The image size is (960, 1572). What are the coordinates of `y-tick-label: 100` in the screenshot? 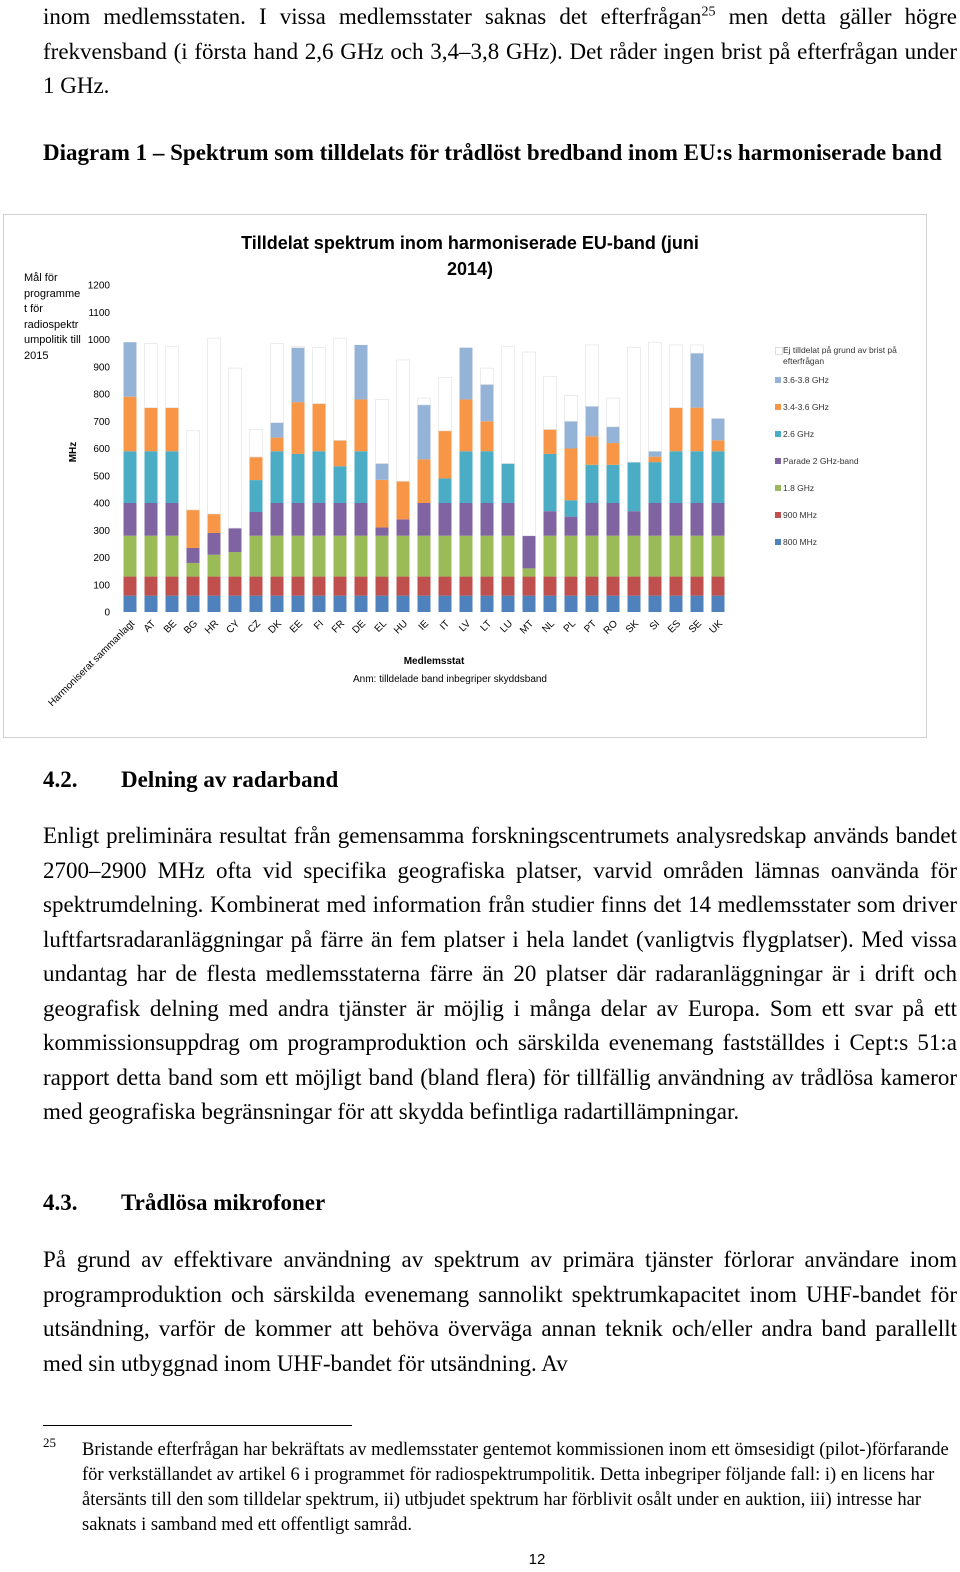 It's located at (101, 585).